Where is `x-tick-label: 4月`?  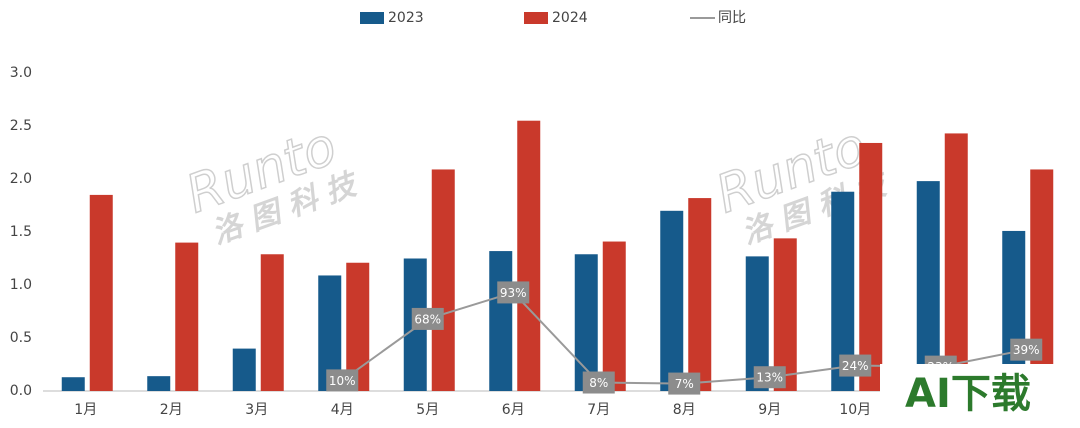 x-tick-label: 4月 is located at coordinates (342, 410).